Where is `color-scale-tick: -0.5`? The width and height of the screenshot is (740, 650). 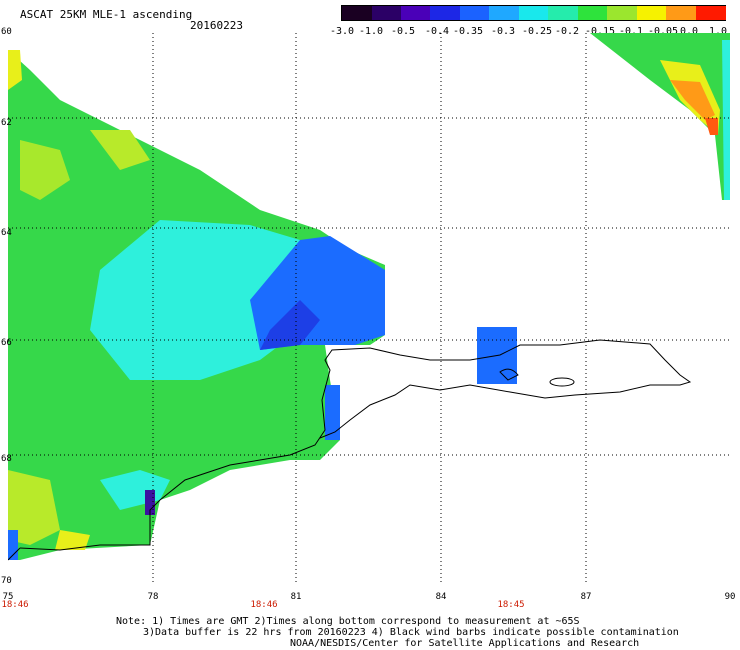
color-scale-tick: -0.5 is located at coordinates (403, 31).